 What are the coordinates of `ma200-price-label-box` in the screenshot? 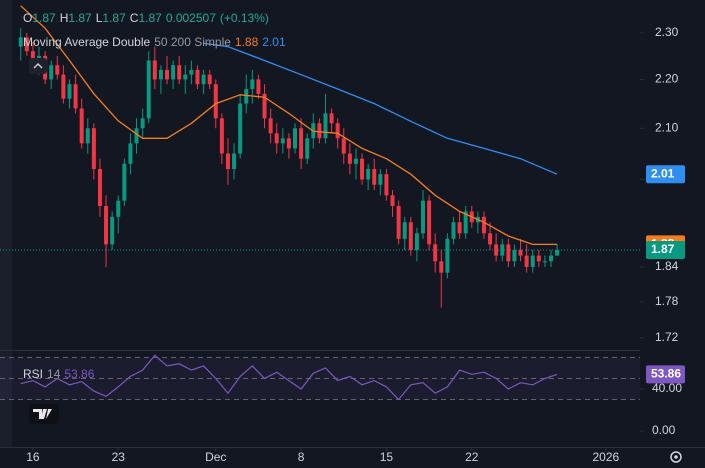 It's located at (665, 174).